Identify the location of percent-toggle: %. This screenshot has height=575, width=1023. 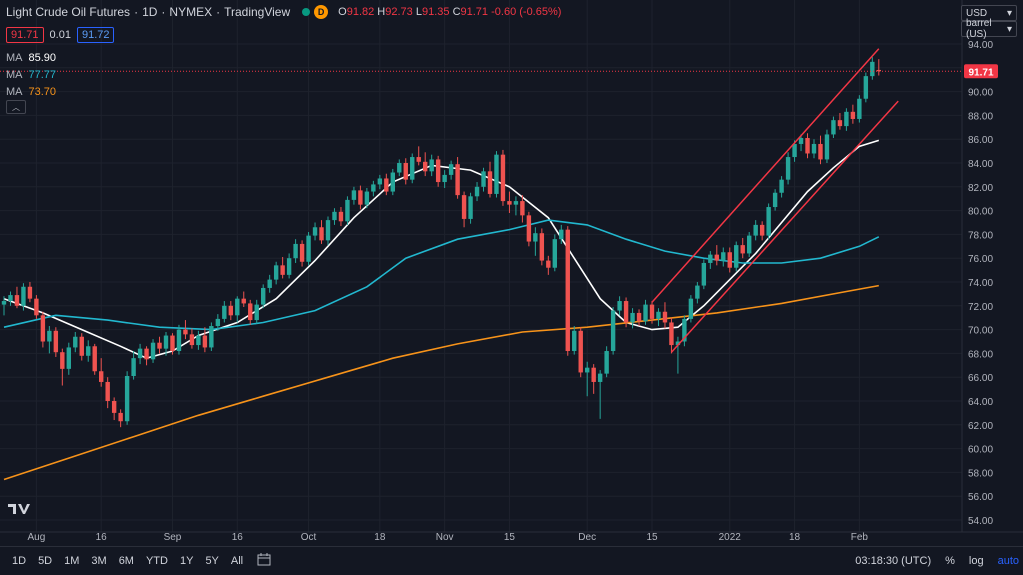
(950, 561).